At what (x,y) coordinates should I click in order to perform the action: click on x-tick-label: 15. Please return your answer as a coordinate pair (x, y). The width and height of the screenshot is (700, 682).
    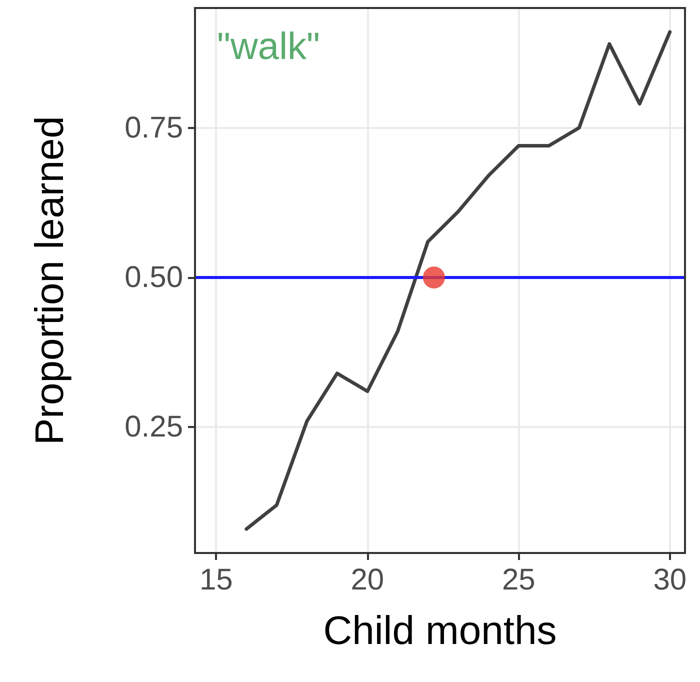
    Looking at the image, I should click on (216, 580).